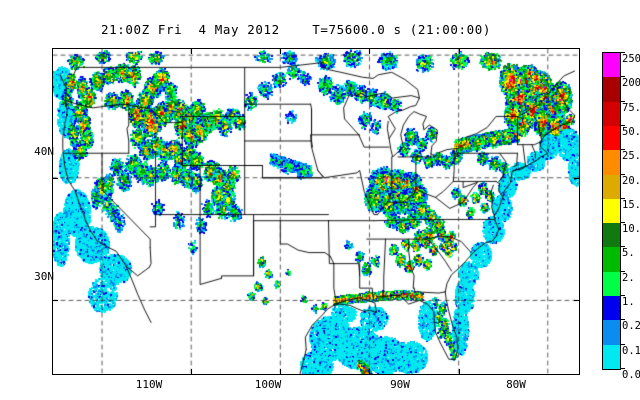 Image resolution: width=640 pixels, height=400 pixels. Describe the element at coordinates (631, 131) in the screenshot. I see `colorbar-label-3: 50.` at that location.